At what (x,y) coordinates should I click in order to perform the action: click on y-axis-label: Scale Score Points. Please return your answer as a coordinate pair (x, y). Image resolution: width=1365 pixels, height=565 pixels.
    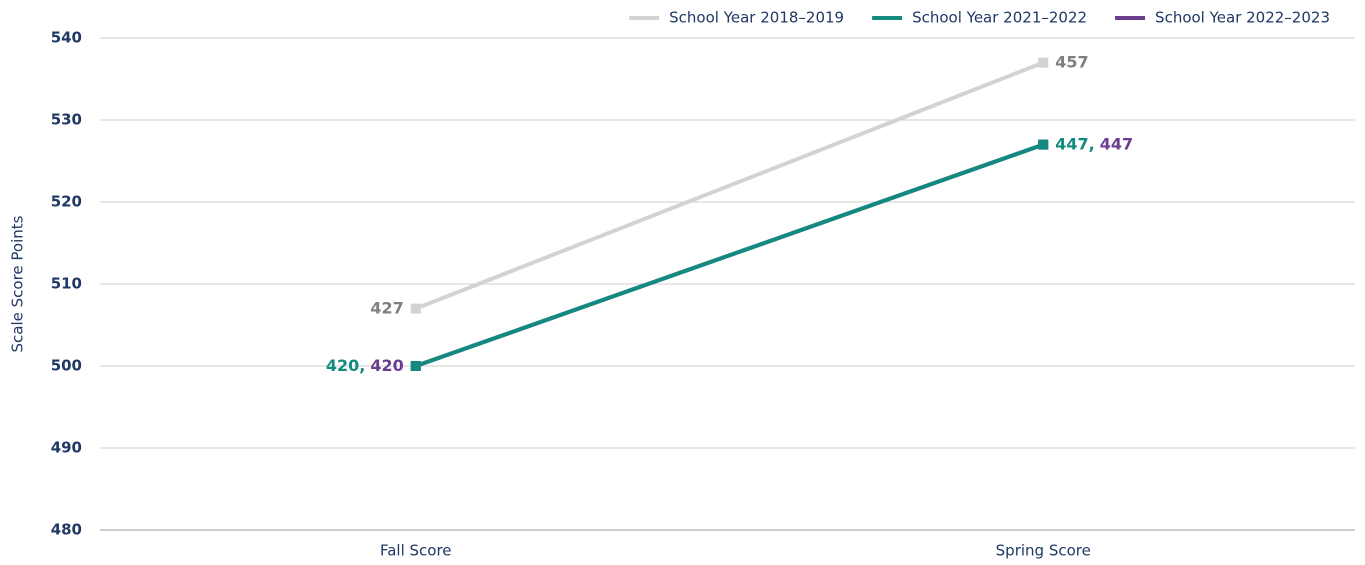
    Looking at the image, I should click on (18, 283).